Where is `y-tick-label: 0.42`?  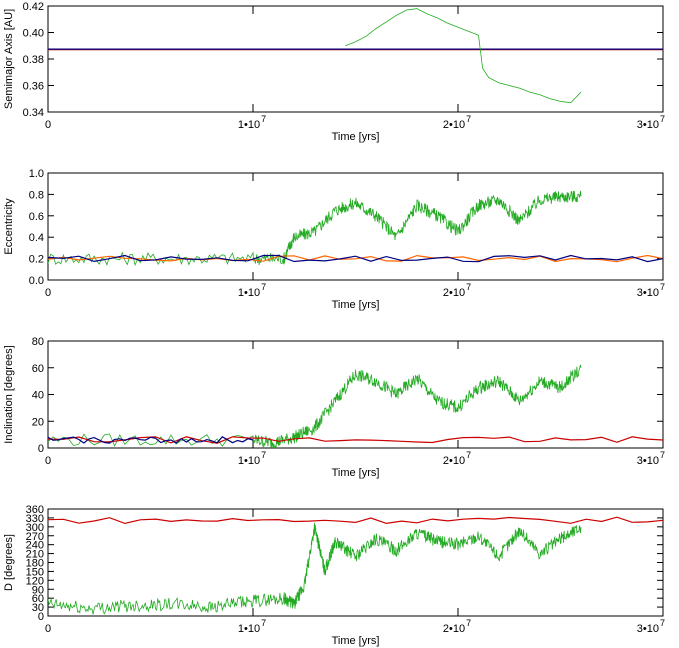
y-tick-label: 0.42 is located at coordinates (33, 7).